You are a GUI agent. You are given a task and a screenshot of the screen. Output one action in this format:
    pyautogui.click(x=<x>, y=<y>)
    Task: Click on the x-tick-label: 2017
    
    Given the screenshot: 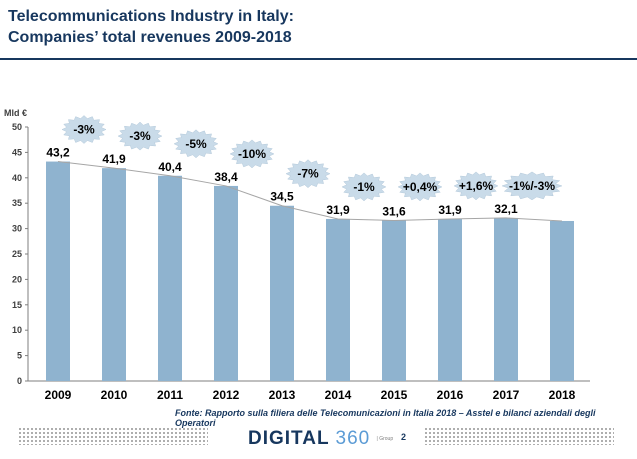 What is the action you would take?
    pyautogui.click(x=506, y=395)
    